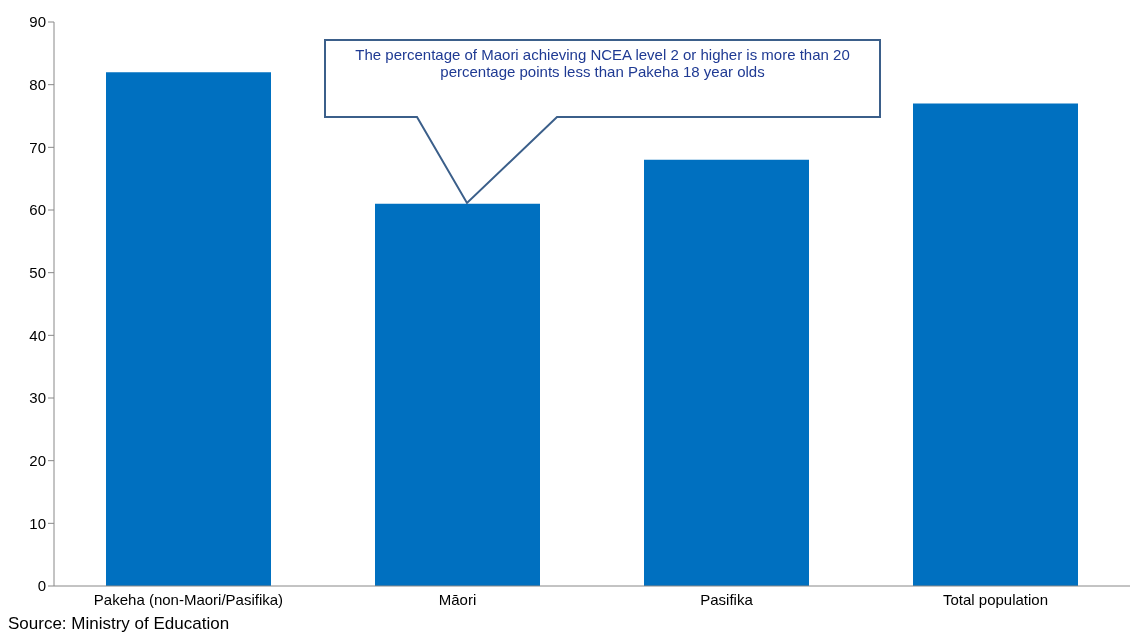 The image size is (1140, 643). Describe the element at coordinates (37, 22) in the screenshot. I see `y-tick-label: 90` at that location.